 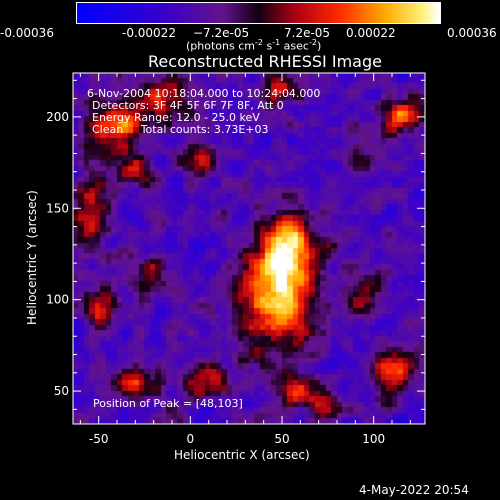 I want to click on colorbar-tick-label: -0.00036, so click(x=27, y=33).